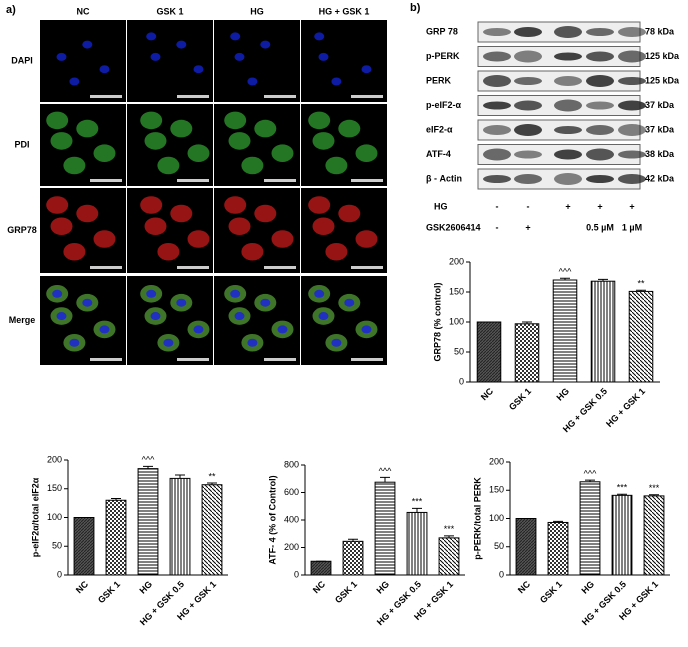 The height and width of the screenshot is (647, 688). I want to click on column-header: GSK 1, so click(169, 11).